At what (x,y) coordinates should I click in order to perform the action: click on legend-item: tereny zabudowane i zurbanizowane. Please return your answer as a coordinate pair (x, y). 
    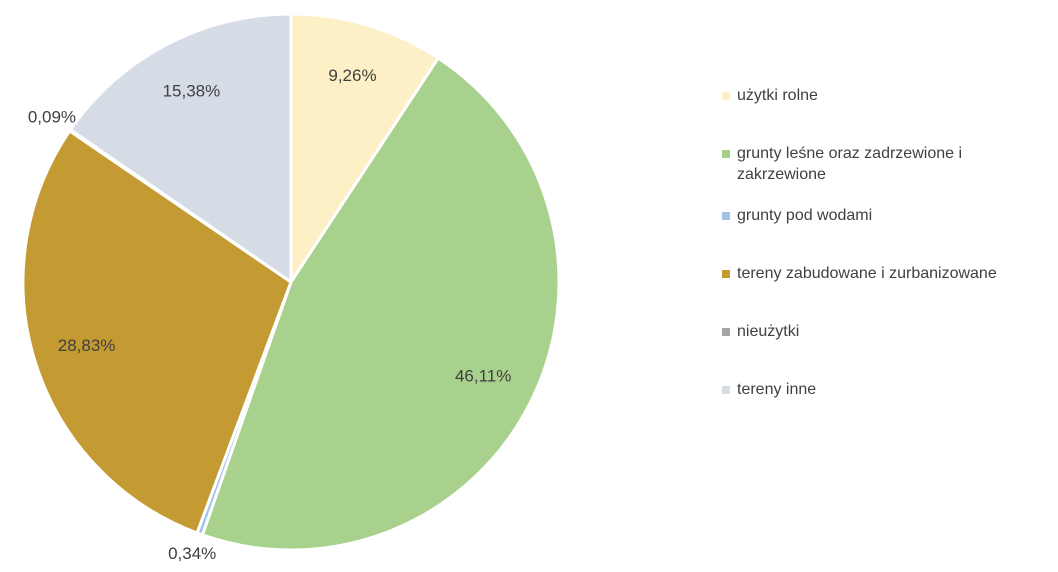
    Looking at the image, I should click on (887, 273).